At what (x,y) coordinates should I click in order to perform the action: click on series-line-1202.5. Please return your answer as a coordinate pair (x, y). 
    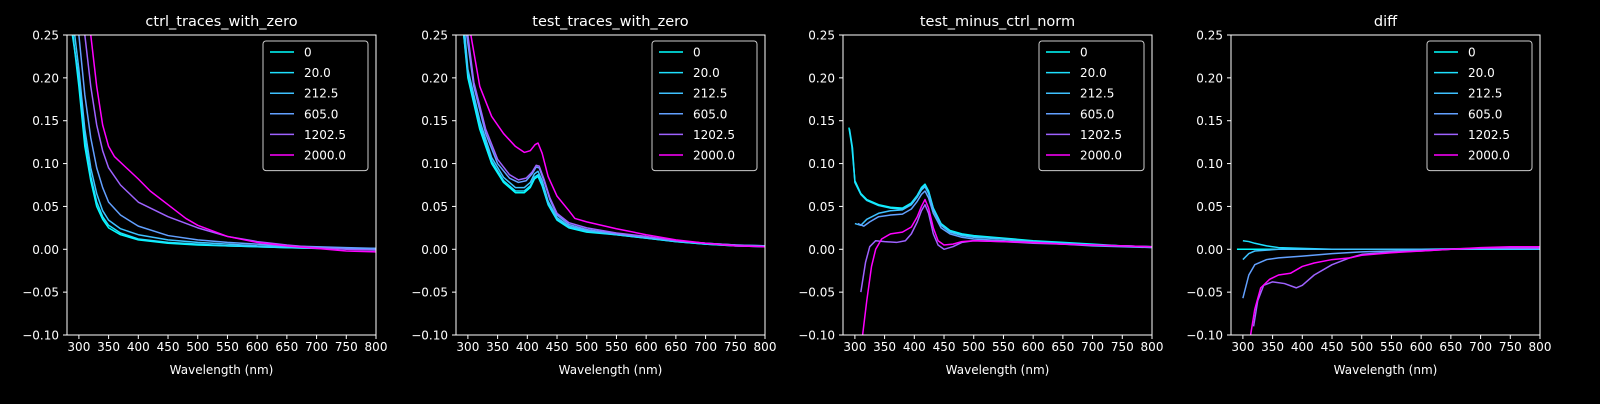
    Looking at the image, I should click on (616, 141).